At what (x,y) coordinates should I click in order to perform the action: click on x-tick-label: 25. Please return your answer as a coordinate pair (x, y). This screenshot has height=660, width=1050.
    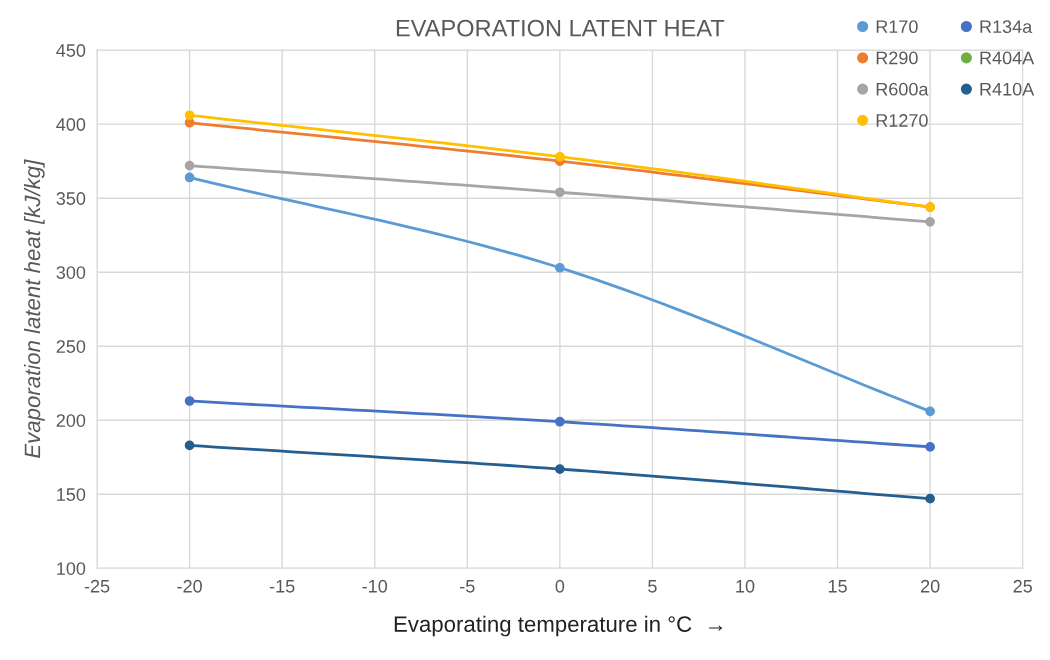
    Looking at the image, I should click on (1022, 586).